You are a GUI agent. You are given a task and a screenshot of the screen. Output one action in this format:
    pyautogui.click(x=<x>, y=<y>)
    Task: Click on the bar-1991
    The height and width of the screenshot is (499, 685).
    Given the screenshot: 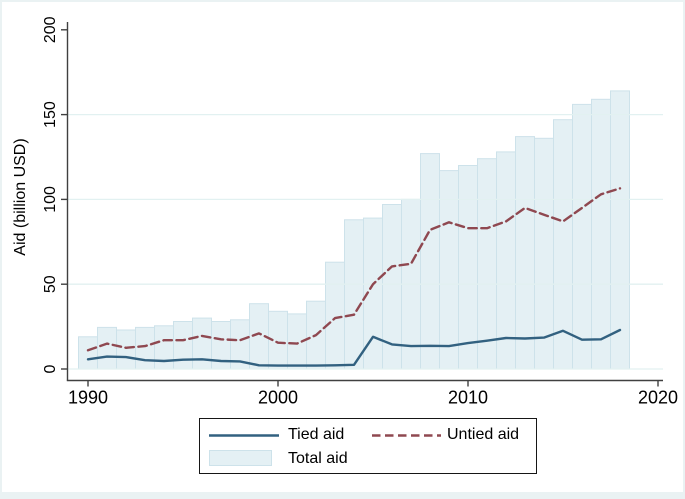 What is the action you would take?
    pyautogui.click(x=107, y=348)
    